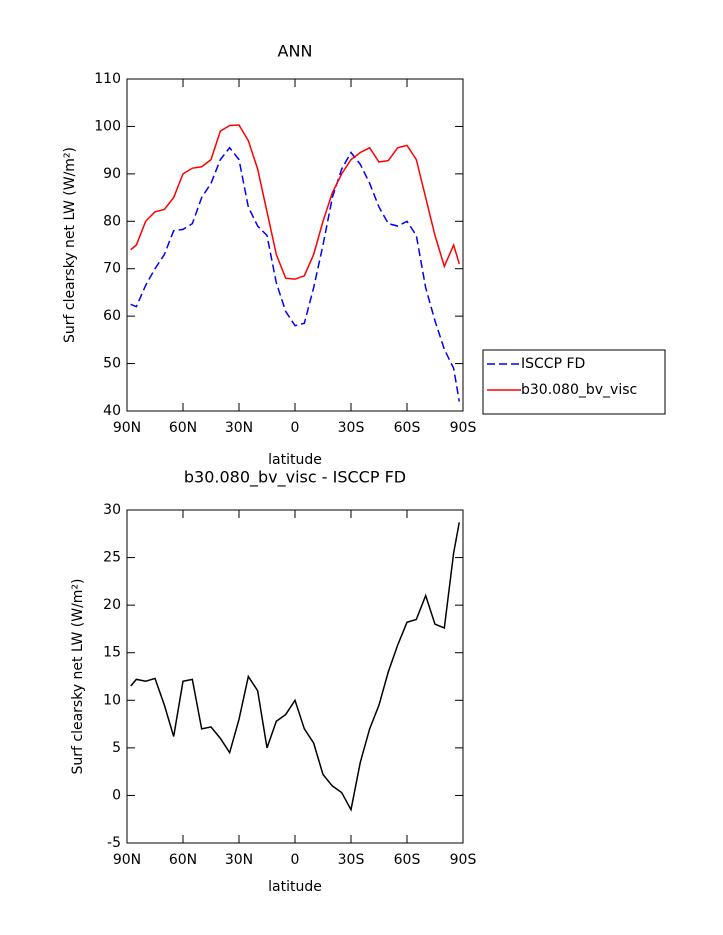 This screenshot has height=935, width=723. I want to click on y-tick-label: 20, so click(112, 605).